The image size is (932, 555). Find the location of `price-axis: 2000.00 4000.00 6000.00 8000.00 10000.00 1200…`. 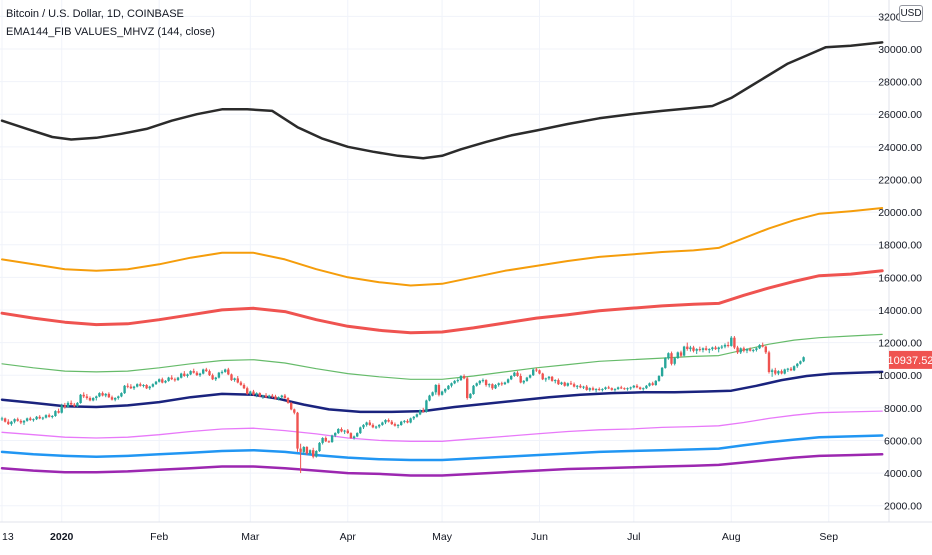

price-axis: 2000.00 4000.00 6000.00 8000.00 10000.00 1200… is located at coordinates (900, 261).